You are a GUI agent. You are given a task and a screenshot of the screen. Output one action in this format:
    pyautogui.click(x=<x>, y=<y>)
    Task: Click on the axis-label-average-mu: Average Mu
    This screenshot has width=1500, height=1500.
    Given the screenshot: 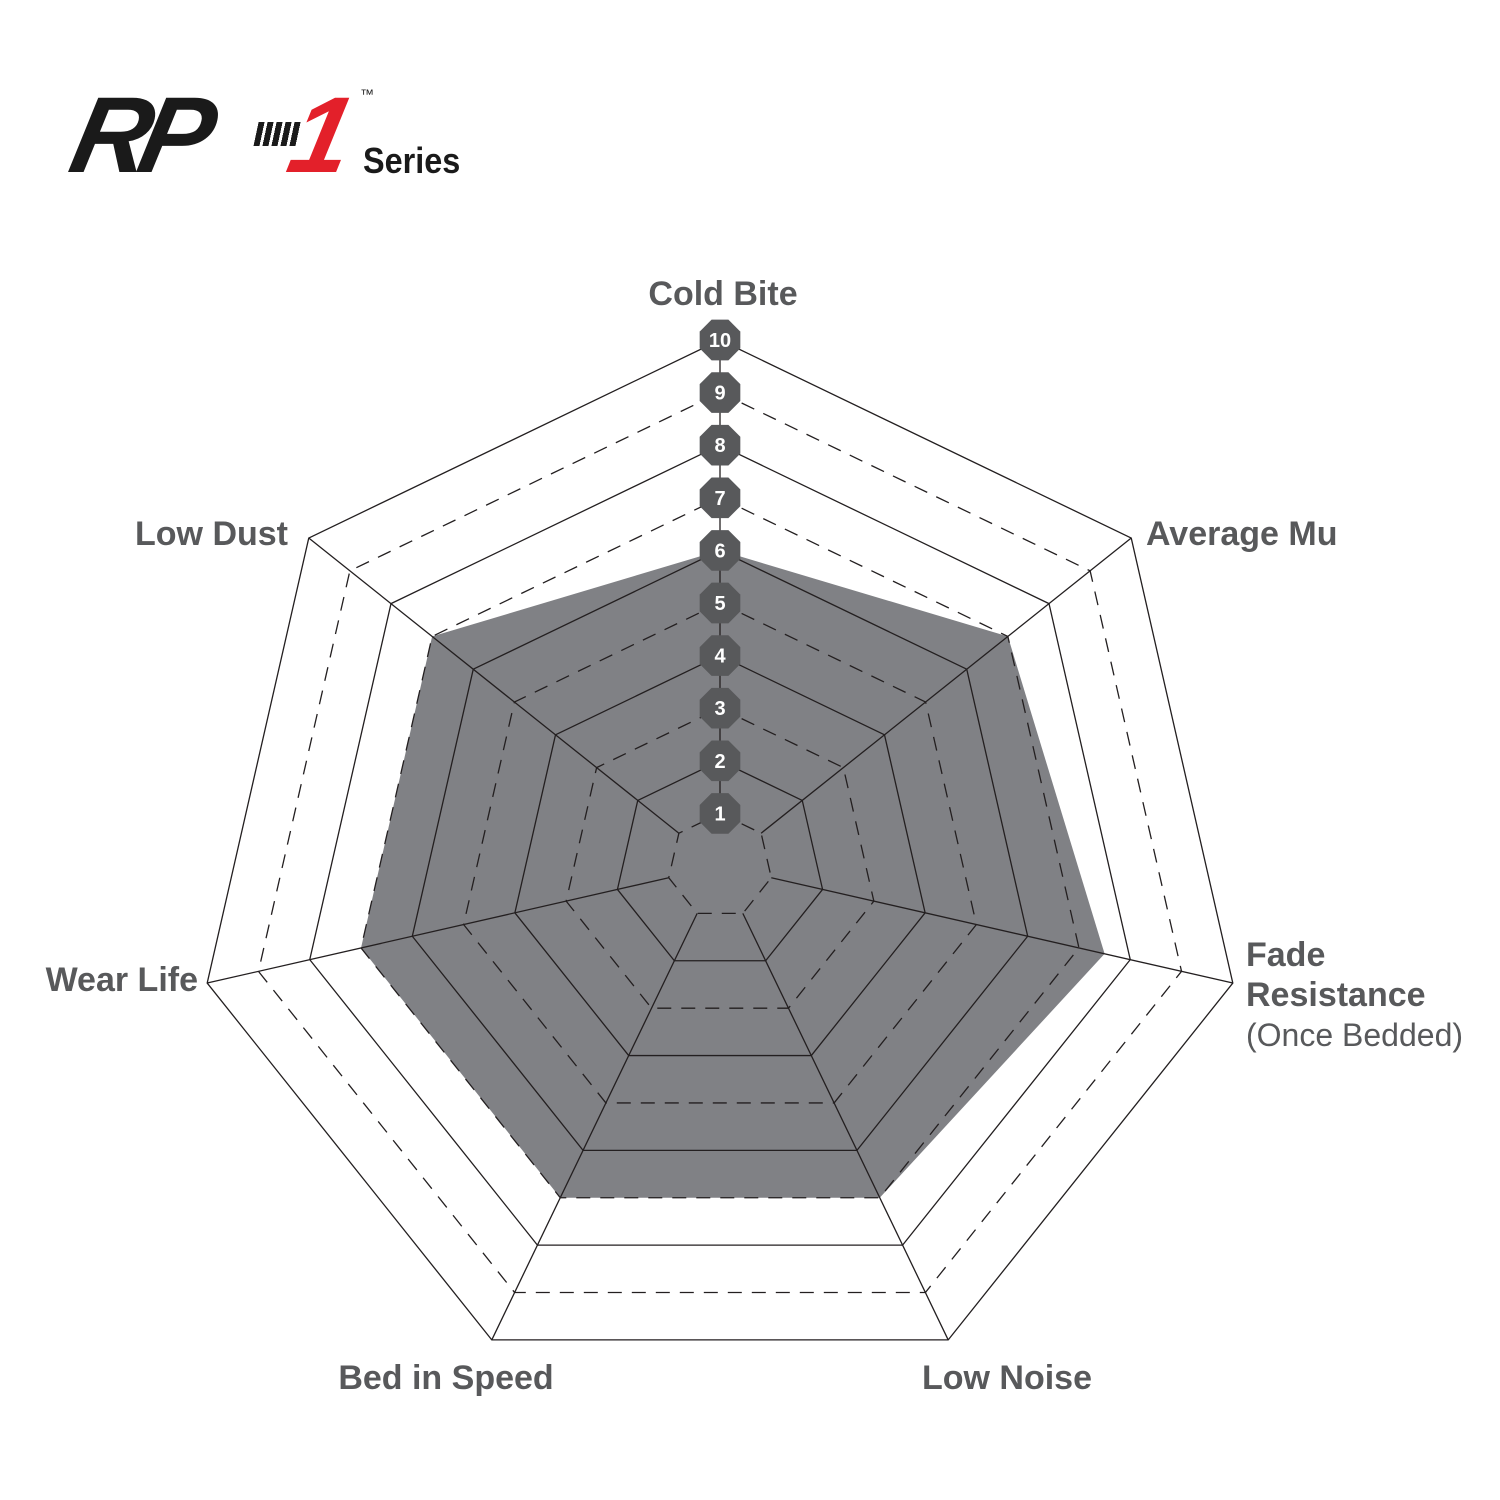 What is the action you would take?
    pyautogui.click(x=1241, y=534)
    